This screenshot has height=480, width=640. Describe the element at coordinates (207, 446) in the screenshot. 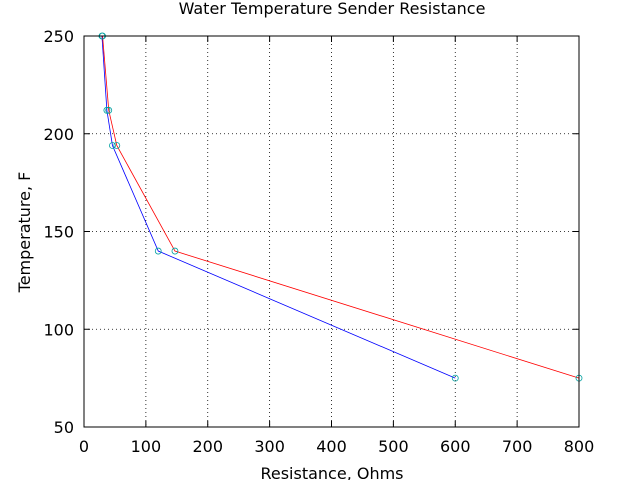

I see `x-tick-label: 200` at that location.